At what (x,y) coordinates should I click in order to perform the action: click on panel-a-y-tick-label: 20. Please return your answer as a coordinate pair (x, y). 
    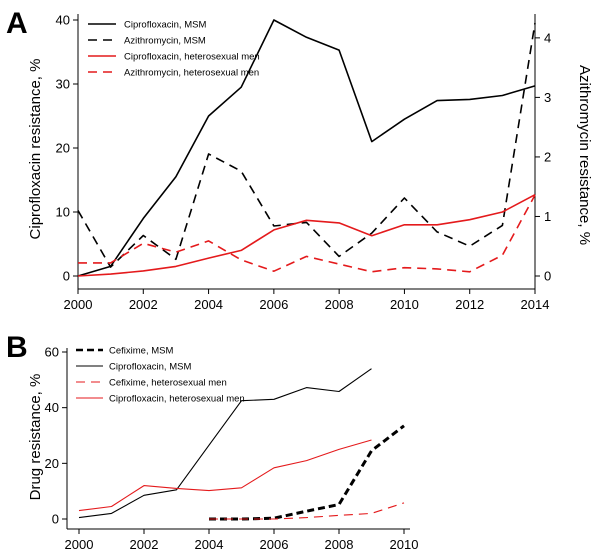
    Looking at the image, I should click on (63, 148).